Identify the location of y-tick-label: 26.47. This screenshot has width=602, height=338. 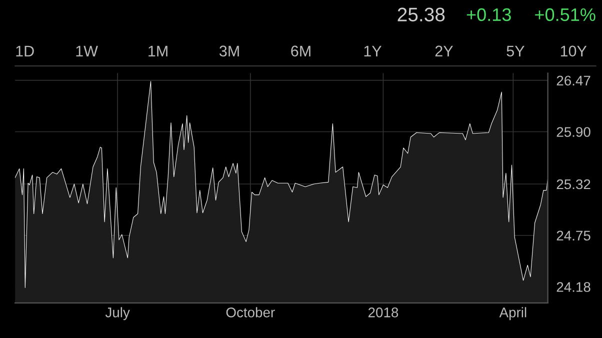
(573, 81).